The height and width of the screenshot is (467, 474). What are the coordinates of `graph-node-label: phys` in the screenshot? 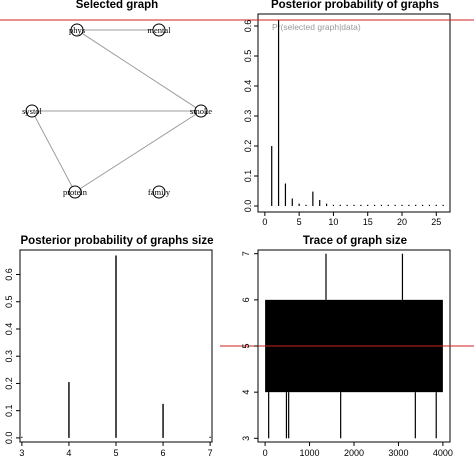 It's located at (77, 30).